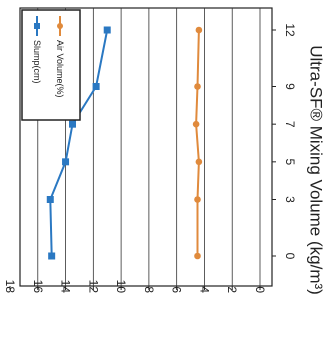  Describe the element at coordinates (290, 199) in the screenshot. I see `x-tick-label: 3` at that location.